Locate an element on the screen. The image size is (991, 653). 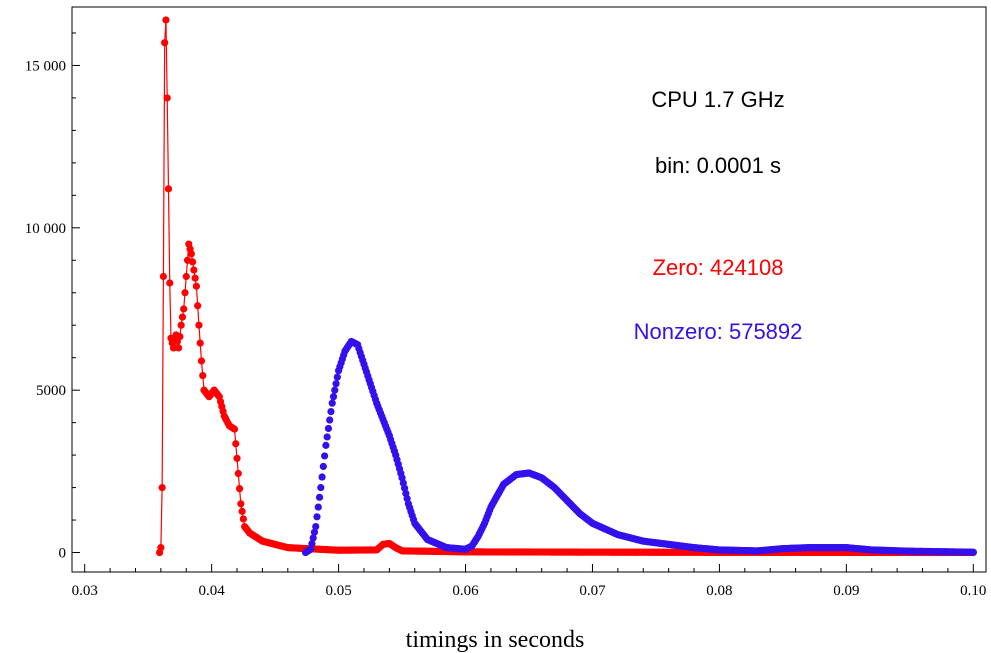
y-axis: 0 5000 10 000 15 000 is located at coordinates (52, 297).